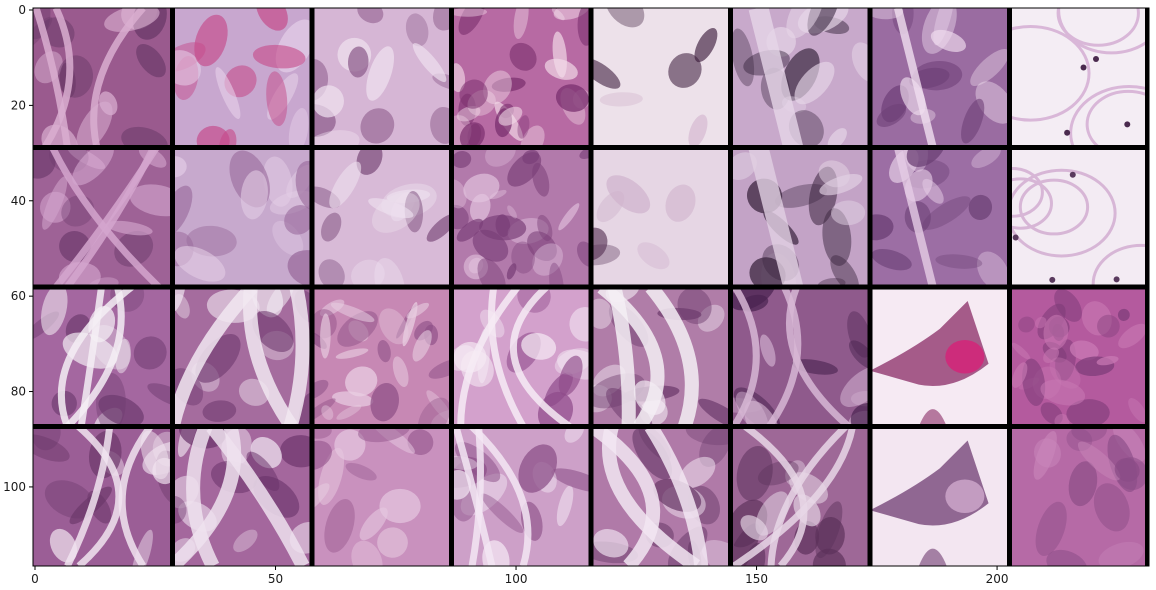 This screenshot has width=1156, height=590. Describe the element at coordinates (940, 78) in the screenshot. I see `tile-r1-c7` at that location.